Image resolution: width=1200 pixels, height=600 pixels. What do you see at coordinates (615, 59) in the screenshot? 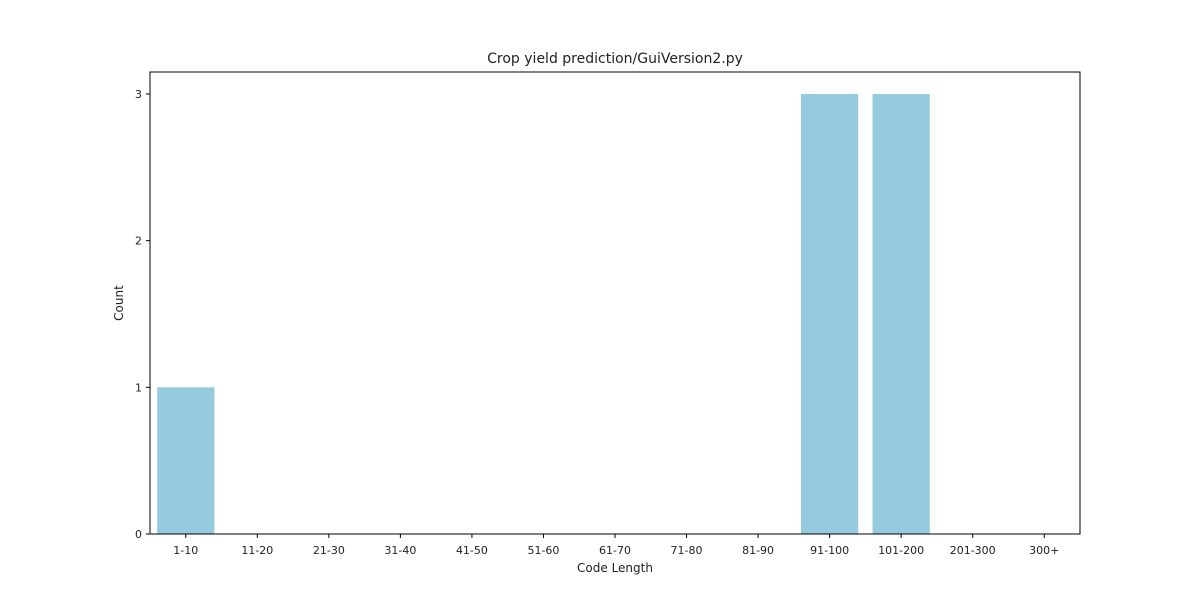
I see `chart-title: Crop yield prediction/GuiVersion2.py` at bounding box center [615, 59].